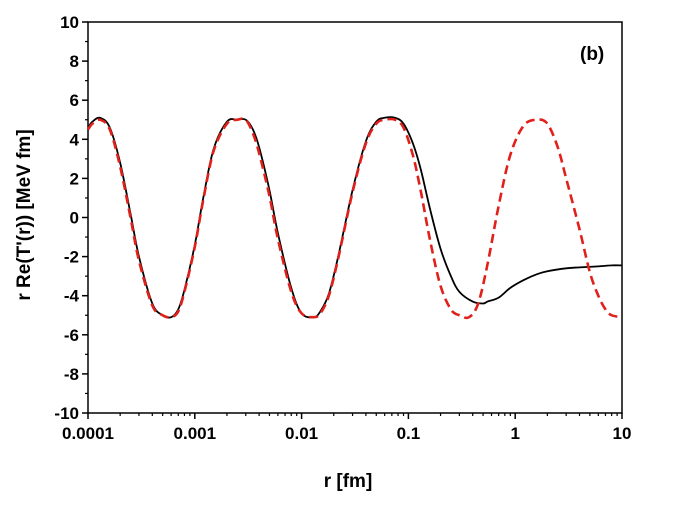 This screenshot has height=526, width=677. Describe the element at coordinates (71, 257) in the screenshot. I see `y-tick-label: -2` at that location.